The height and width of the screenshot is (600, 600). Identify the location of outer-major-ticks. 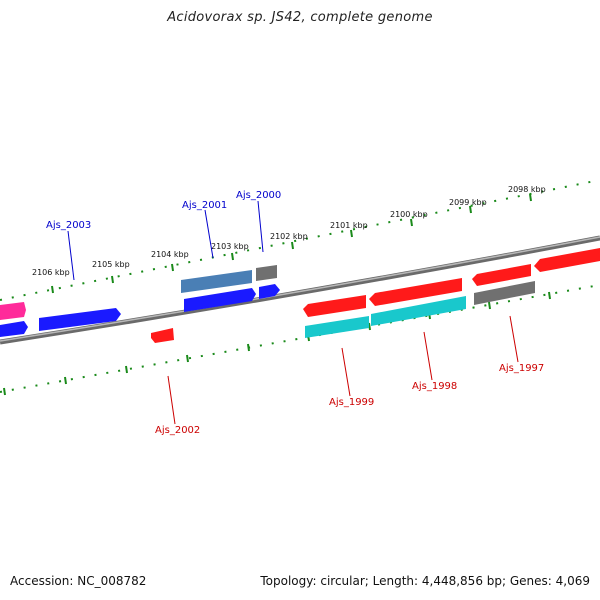
(291, 243).